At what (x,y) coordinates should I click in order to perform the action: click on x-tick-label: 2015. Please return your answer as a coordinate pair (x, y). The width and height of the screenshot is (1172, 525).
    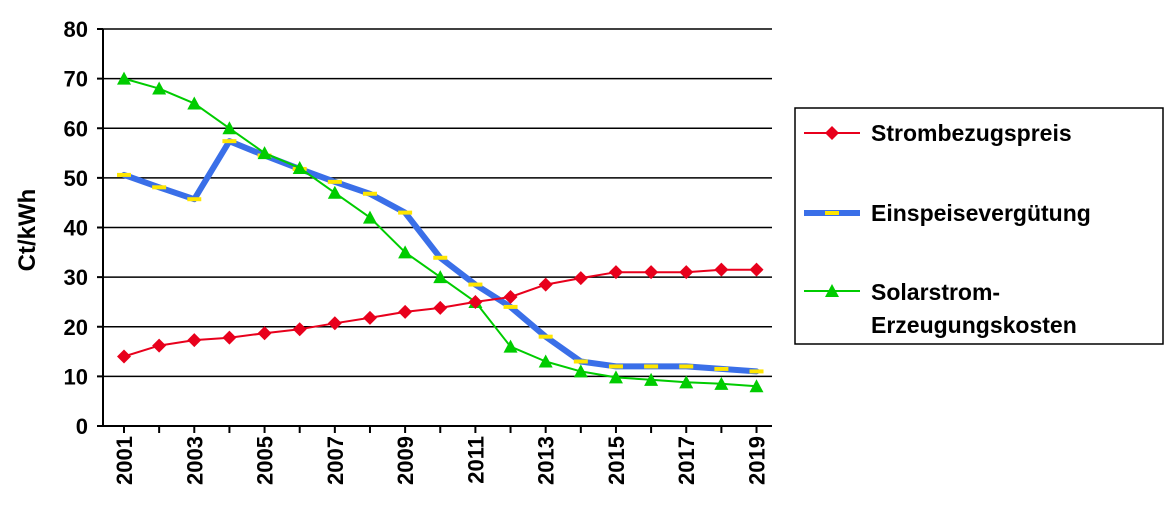
    Looking at the image, I should click on (616, 460).